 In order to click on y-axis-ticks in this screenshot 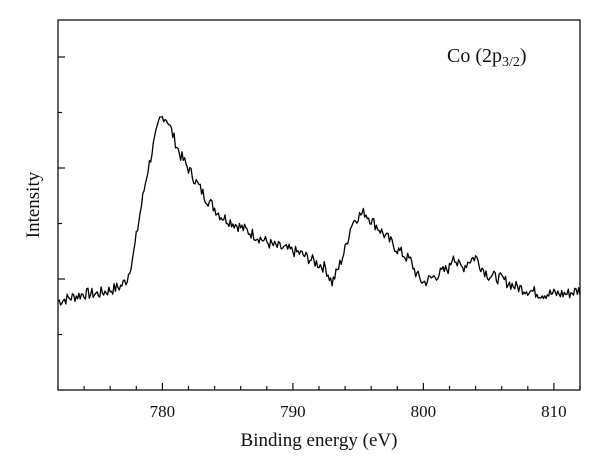, I will do `click(61, 196)`.